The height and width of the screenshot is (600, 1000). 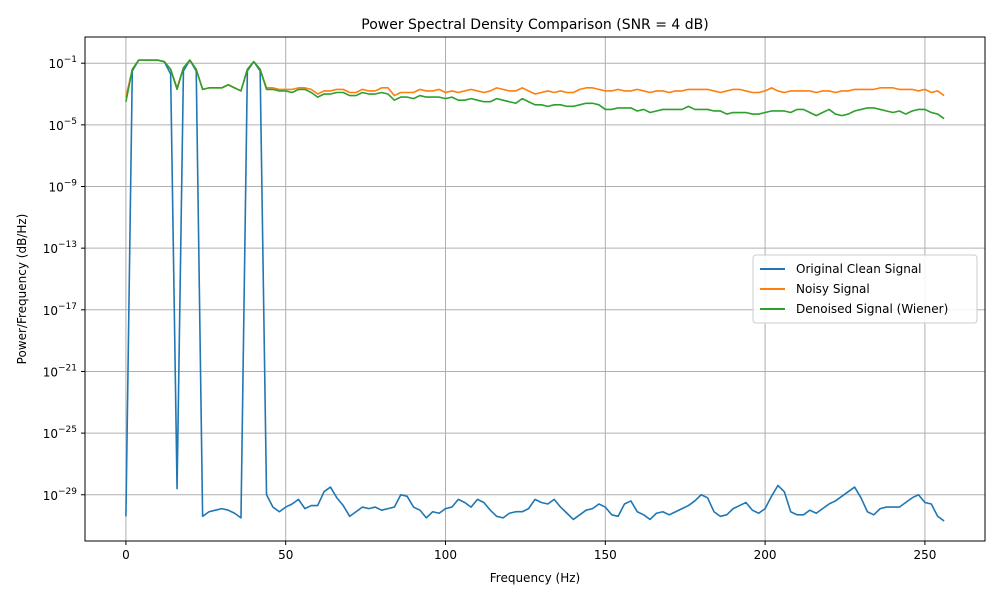 What do you see at coordinates (22, 289) in the screenshot?
I see `y-axis-label: Power/Frequency (dB/Hz)` at bounding box center [22, 289].